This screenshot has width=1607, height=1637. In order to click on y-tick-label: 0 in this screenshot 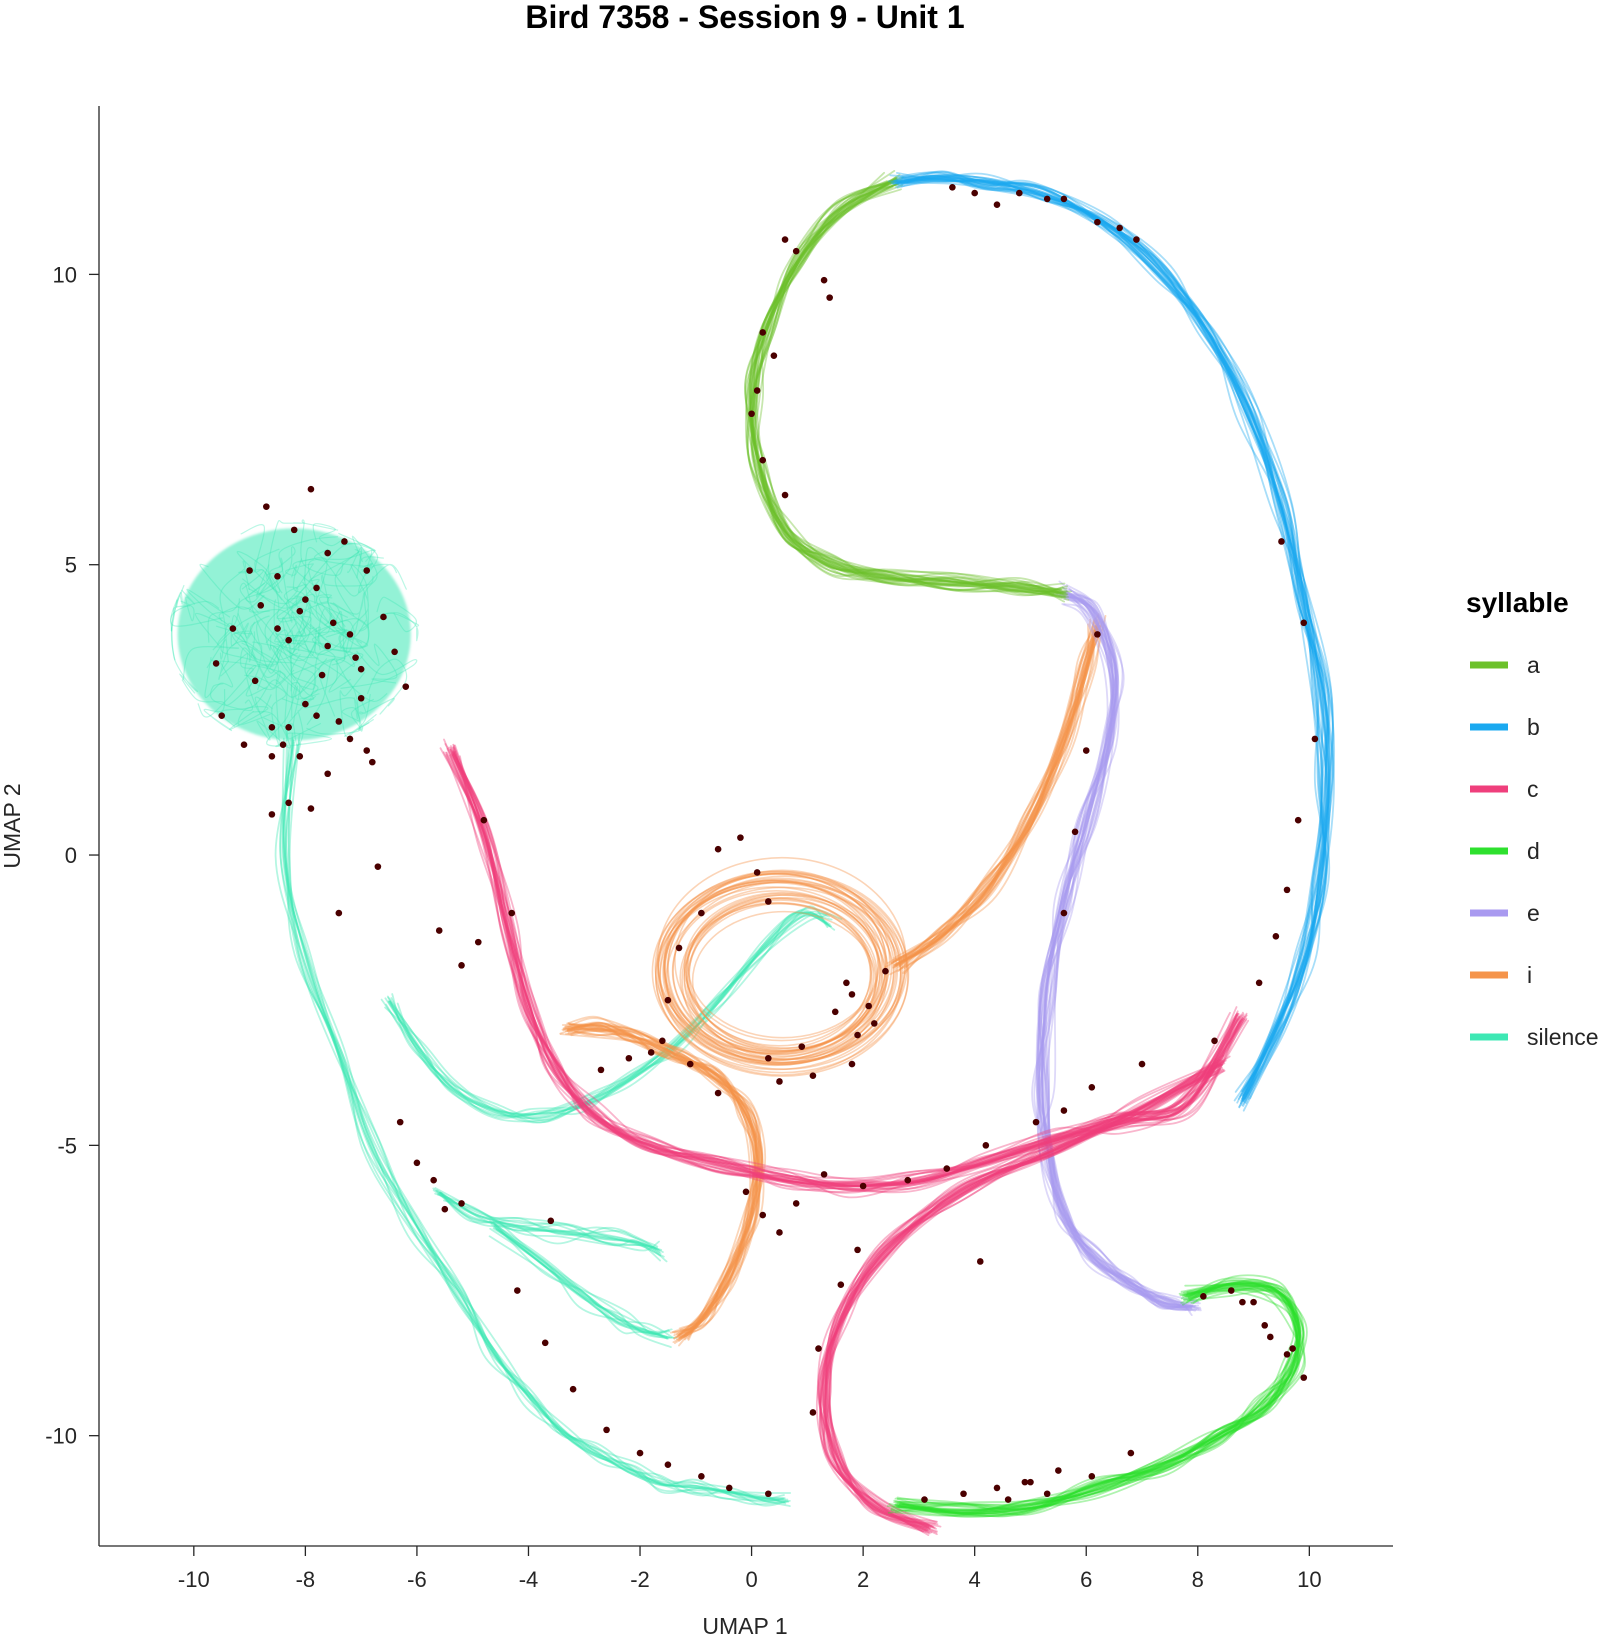, I will do `click(71, 855)`.